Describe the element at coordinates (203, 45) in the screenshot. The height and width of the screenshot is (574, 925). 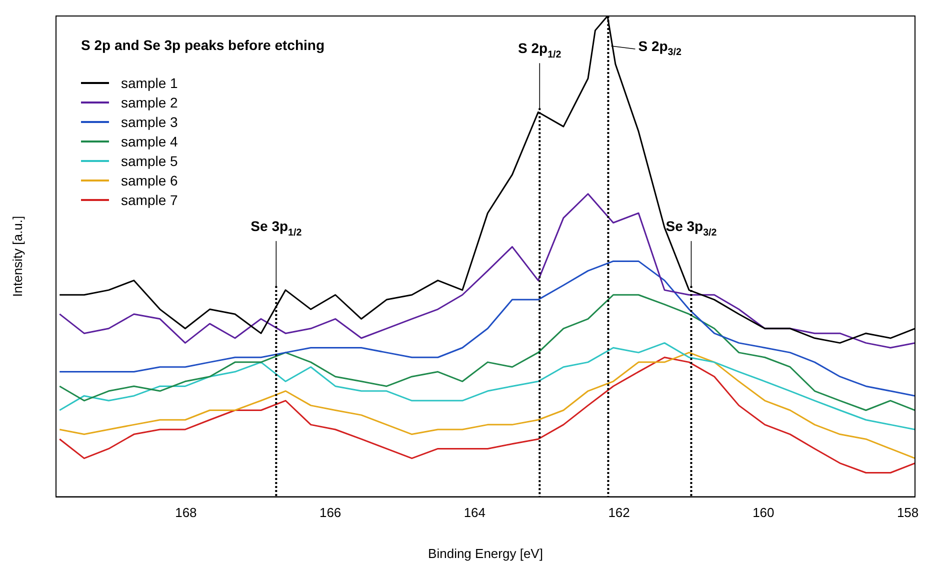
I see `text: S 2p and Se 3p peaks before etching` at that location.